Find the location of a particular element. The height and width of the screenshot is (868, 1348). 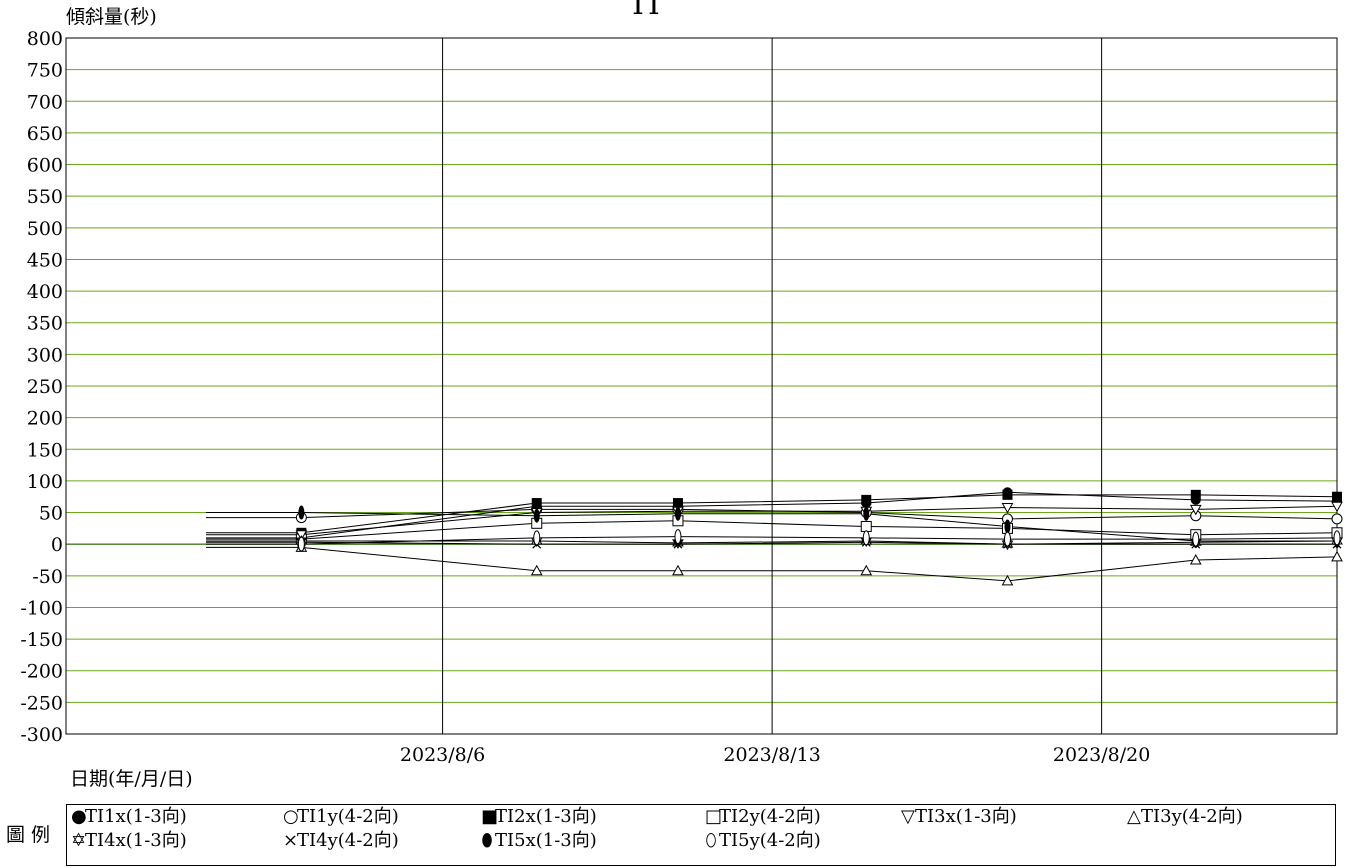

legend-label: TI5x(1-3向) is located at coordinates (546, 840).